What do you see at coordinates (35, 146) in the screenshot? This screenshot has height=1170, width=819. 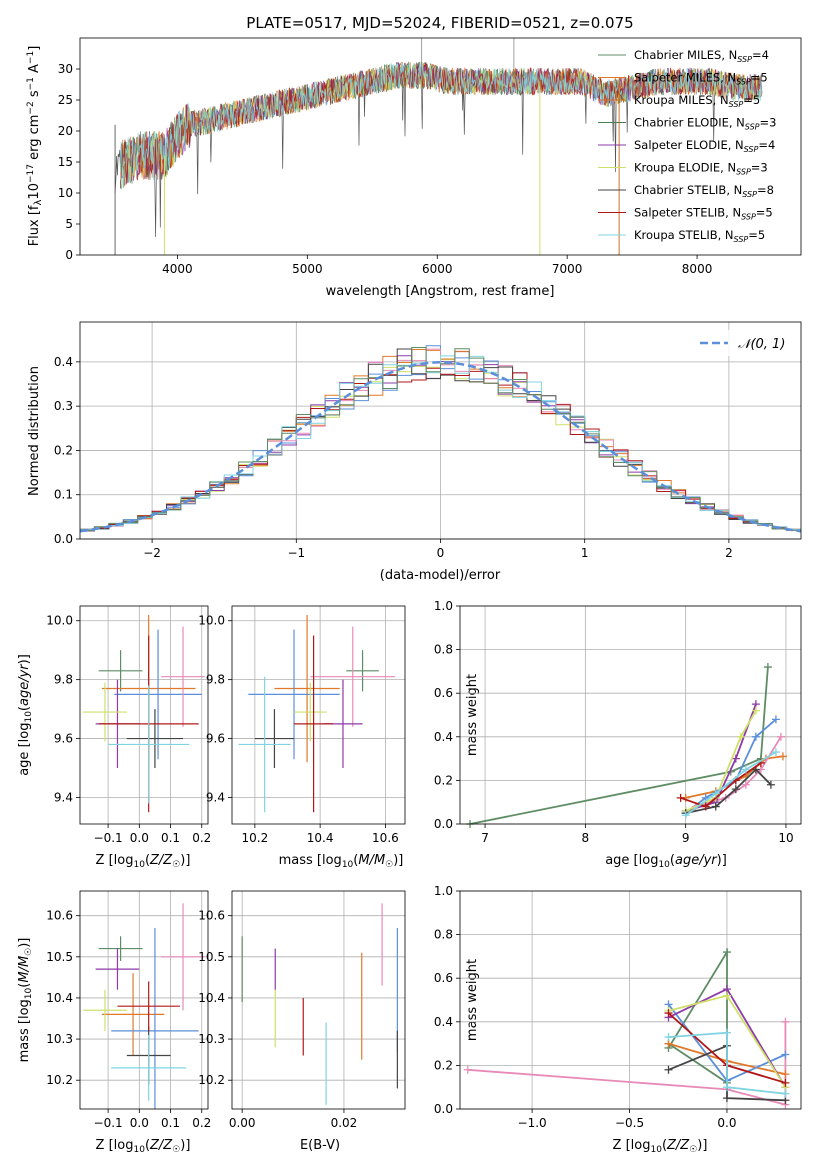 I see `spectrum-ylabel: Flux [fλ10−17 erg cm−2 s−1 A−1]` at bounding box center [35, 146].